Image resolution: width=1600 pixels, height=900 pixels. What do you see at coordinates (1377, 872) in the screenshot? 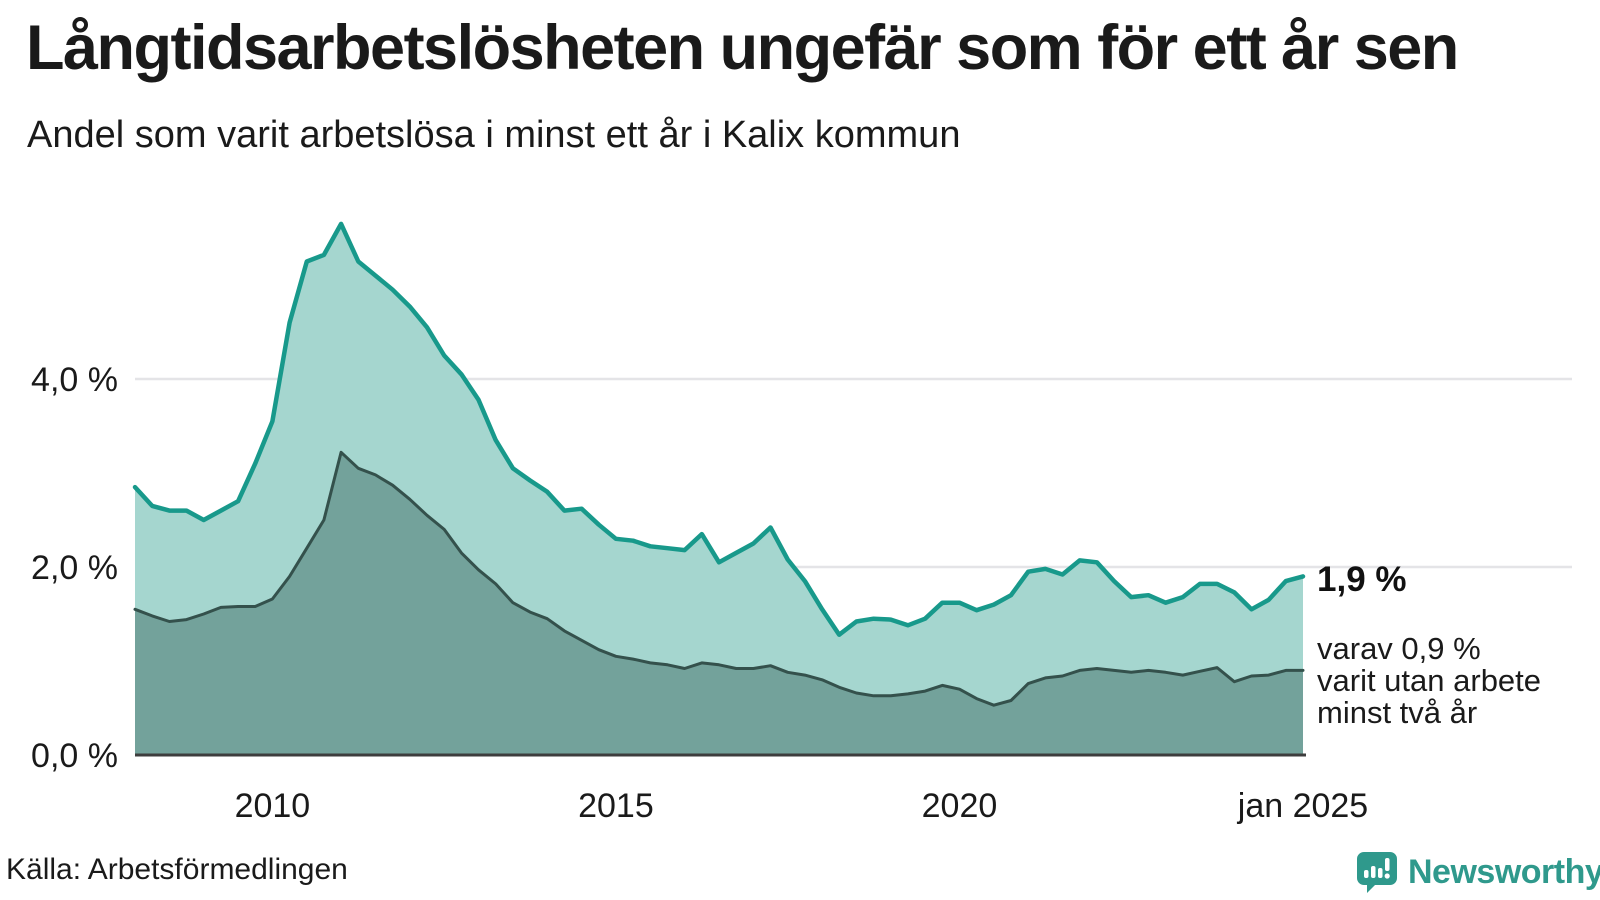
I see `newsworthy-chart-bubble-icon` at bounding box center [1377, 872].